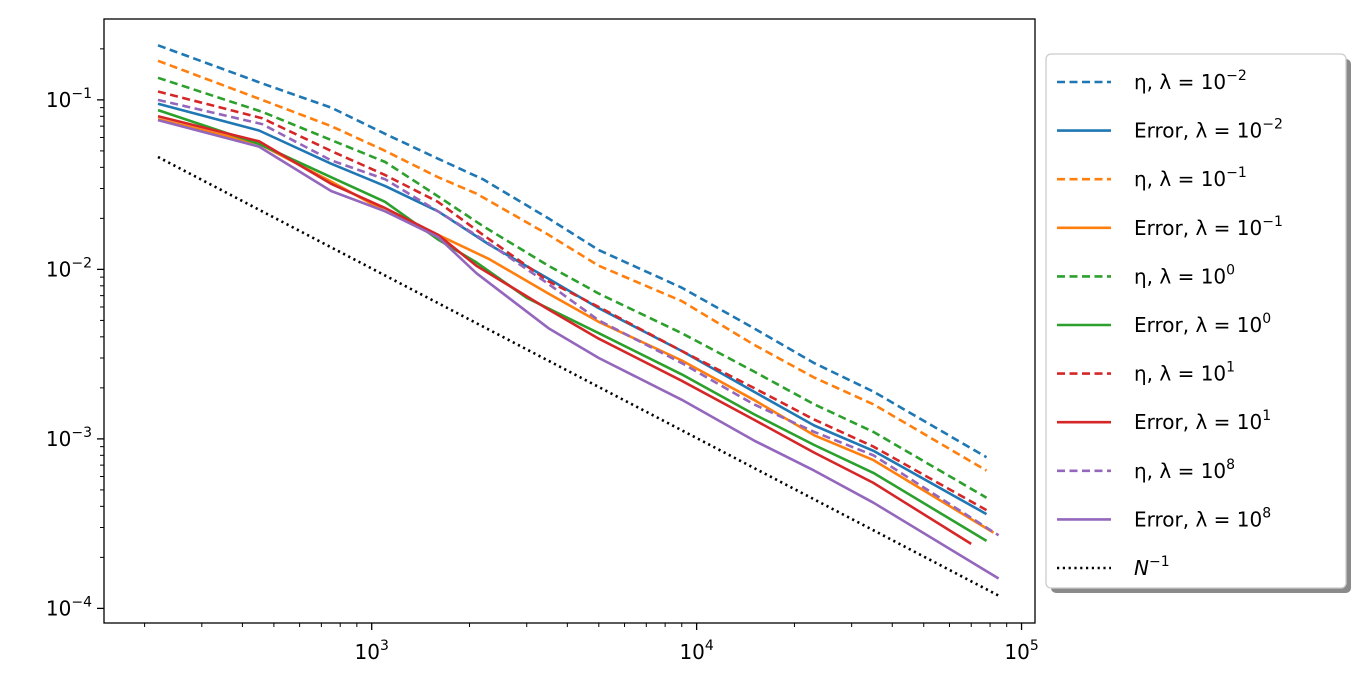 This screenshot has width=1366, height=693. What do you see at coordinates (1208, 130) in the screenshot?
I see `legend-label-error-10-minus2: Error, λ = 10−2` at bounding box center [1208, 130].